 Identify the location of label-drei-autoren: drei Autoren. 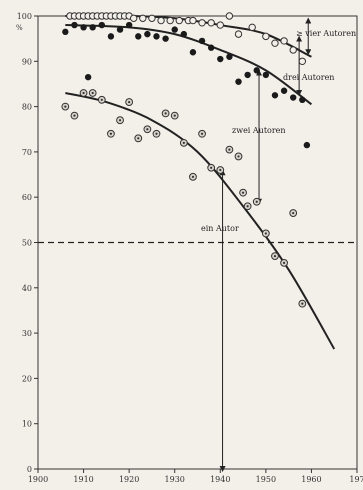
(308, 77).